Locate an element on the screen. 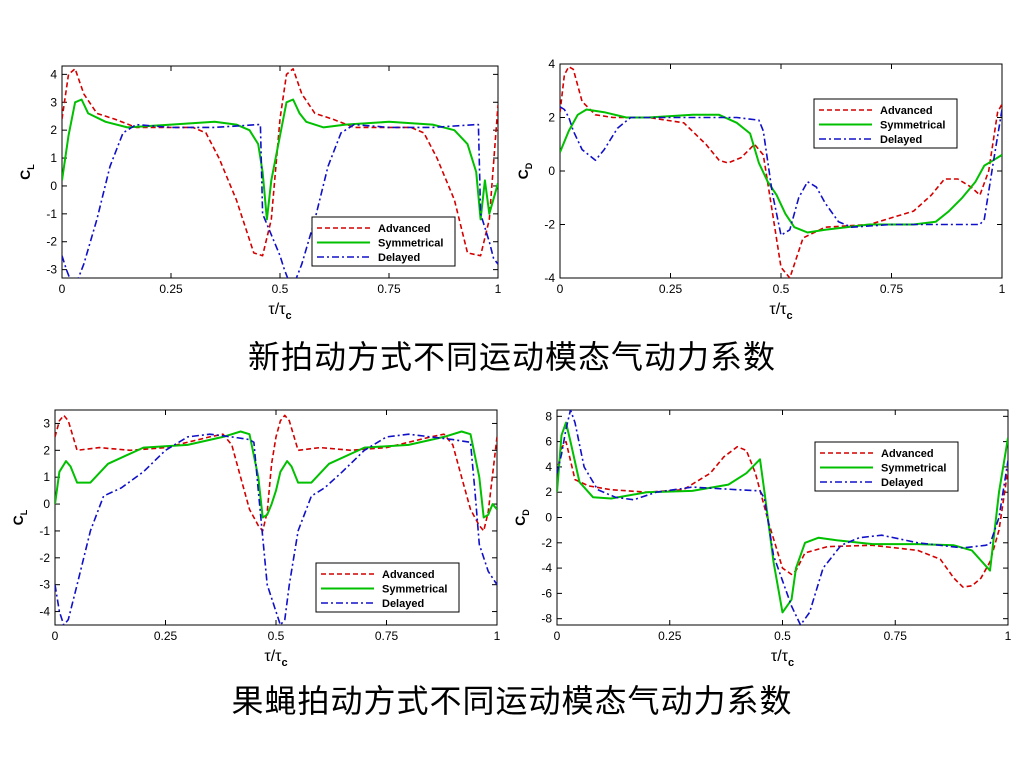 The image size is (1024, 768). y-tick-label: 8 is located at coordinates (548, 416).